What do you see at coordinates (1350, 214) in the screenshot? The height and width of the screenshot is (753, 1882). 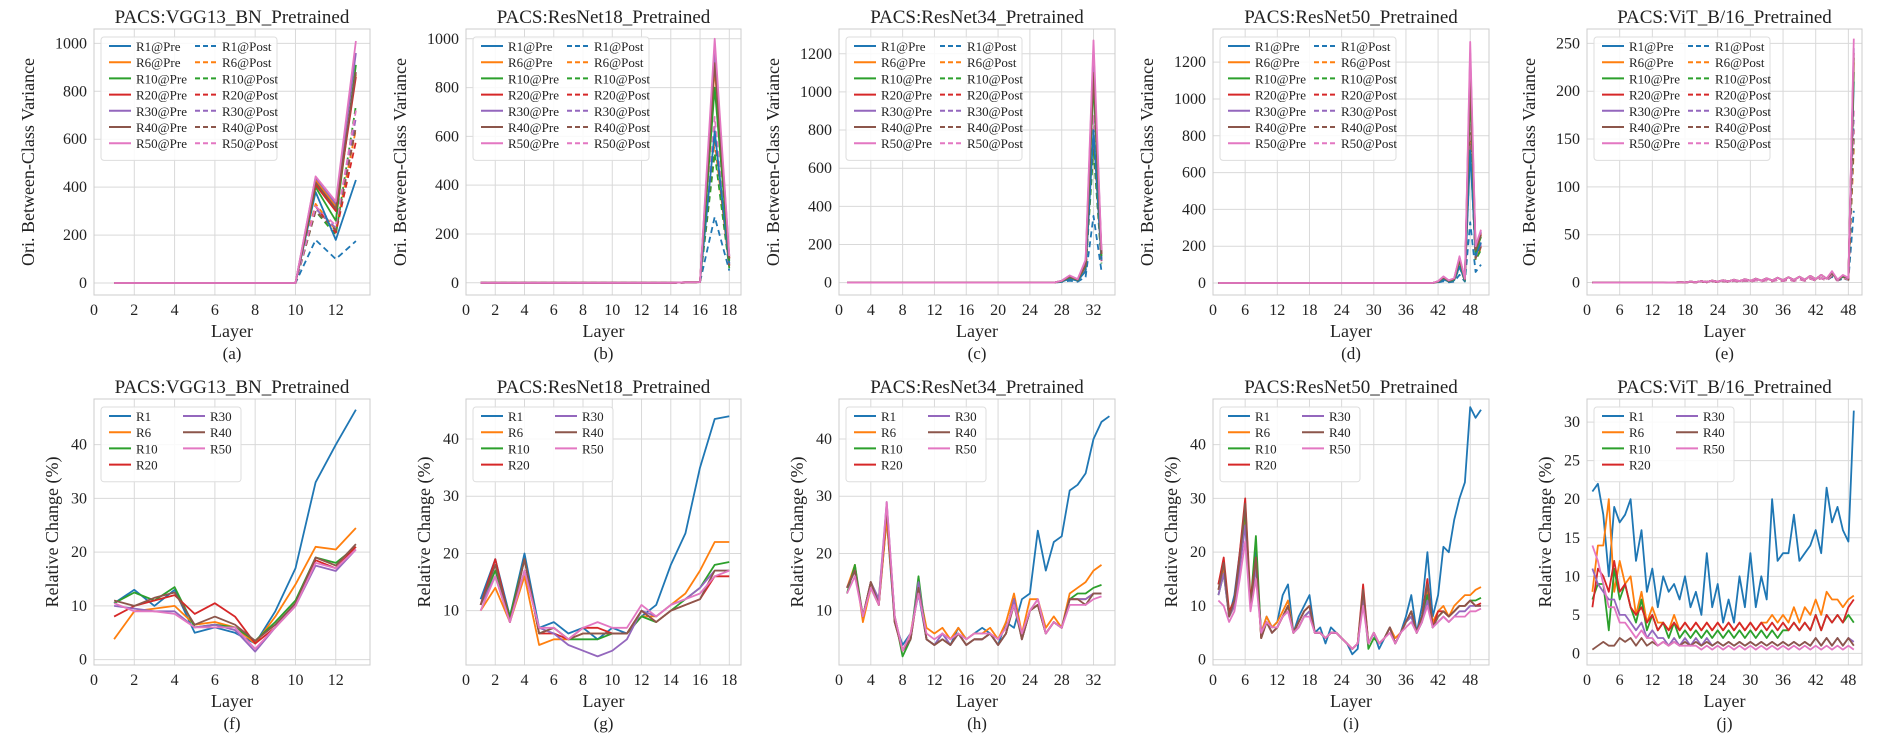 I see `series-line-r10-post` at bounding box center [1350, 214].